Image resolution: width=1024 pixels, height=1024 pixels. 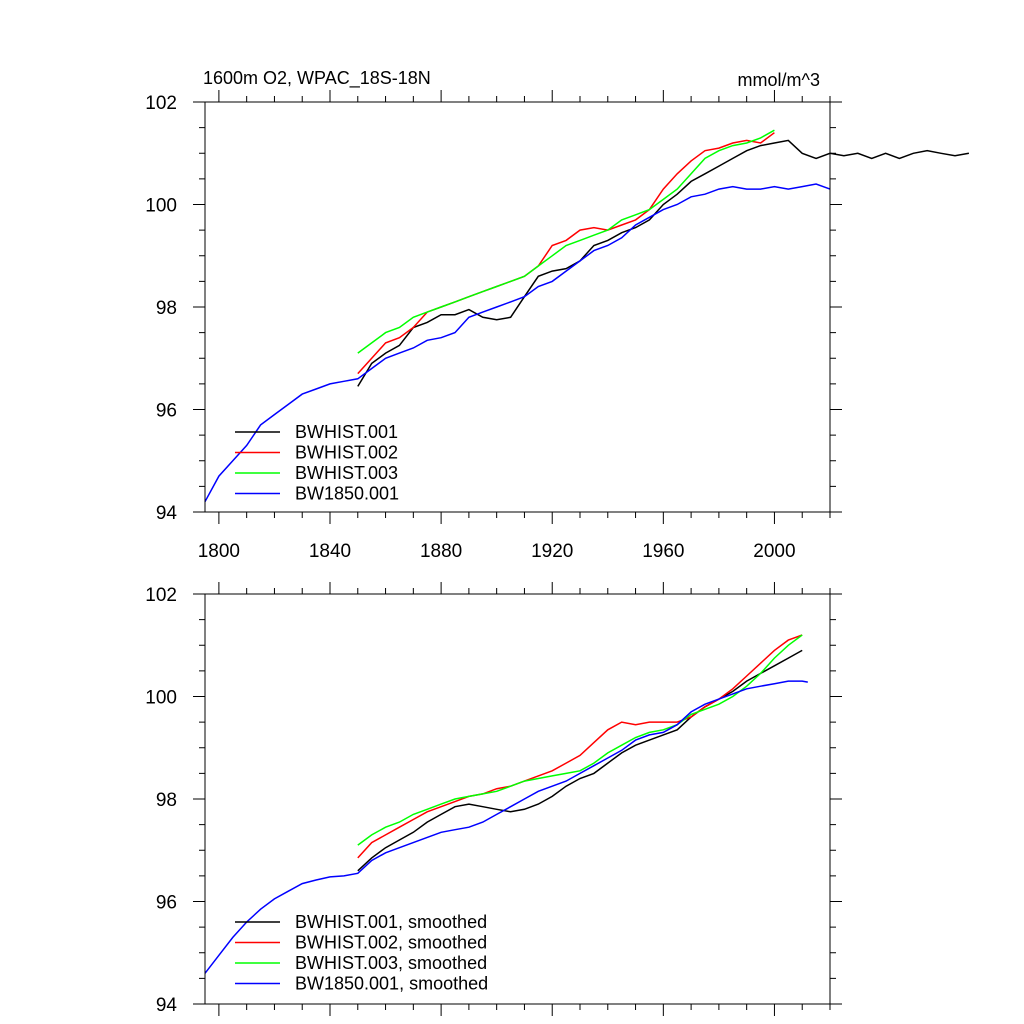 What do you see at coordinates (317, 78) in the screenshot?
I see `chart-title: 1600m O2, WPAC_18S-18N` at bounding box center [317, 78].